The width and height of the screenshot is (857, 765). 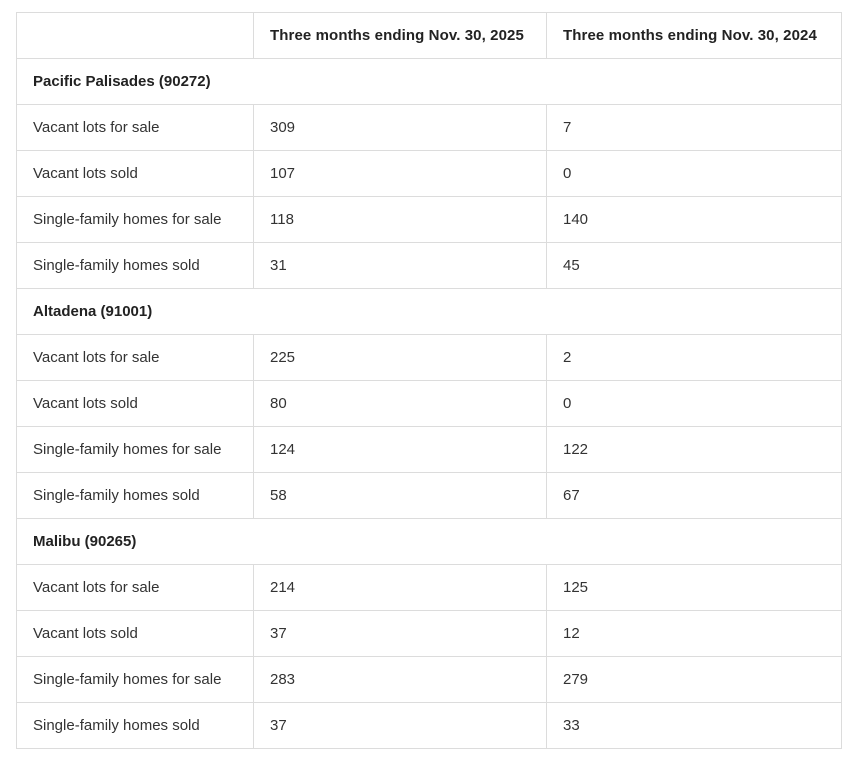 I want to click on table-row: Vacant lots for sale 225 2, so click(x=429, y=357).